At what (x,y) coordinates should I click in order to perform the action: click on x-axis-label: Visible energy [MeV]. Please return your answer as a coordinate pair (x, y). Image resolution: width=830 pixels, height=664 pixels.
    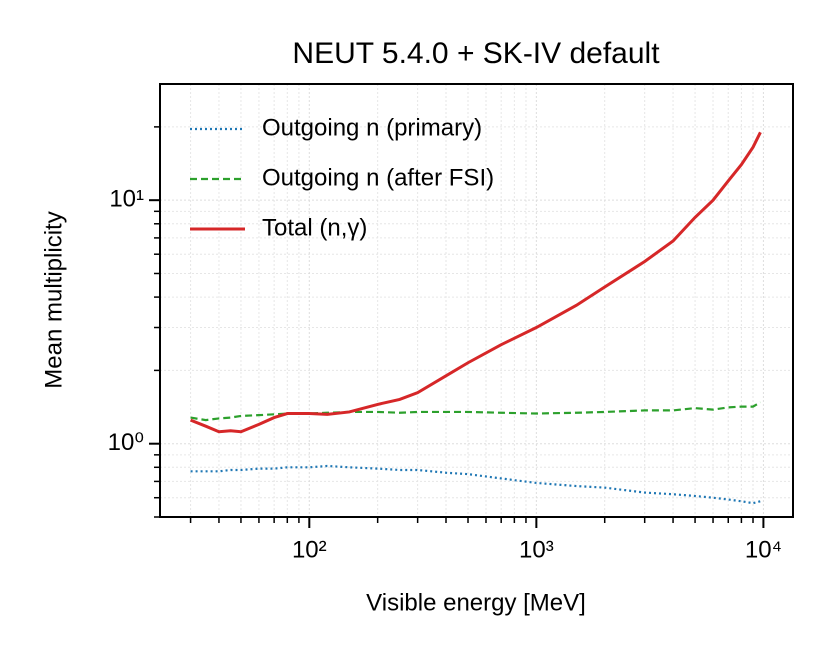
    Looking at the image, I should click on (476, 602).